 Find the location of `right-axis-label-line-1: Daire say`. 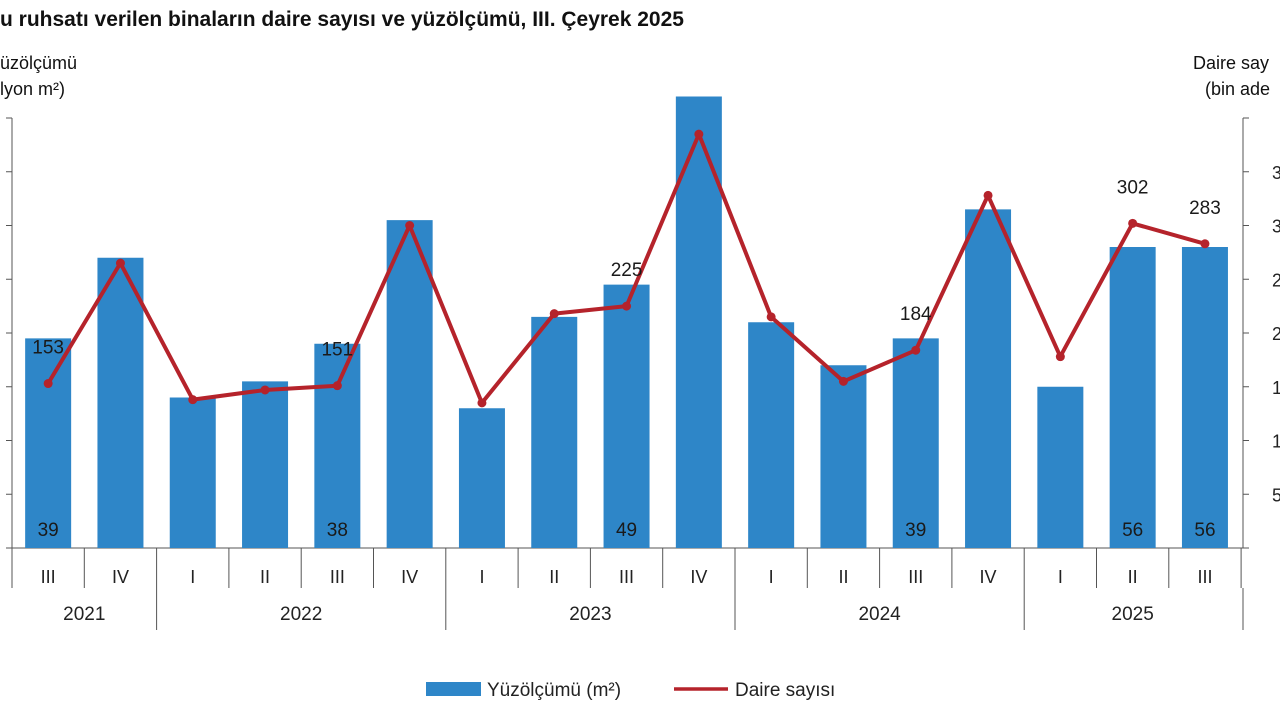

right-axis-label-line-1: Daire say is located at coordinates (1231, 63).